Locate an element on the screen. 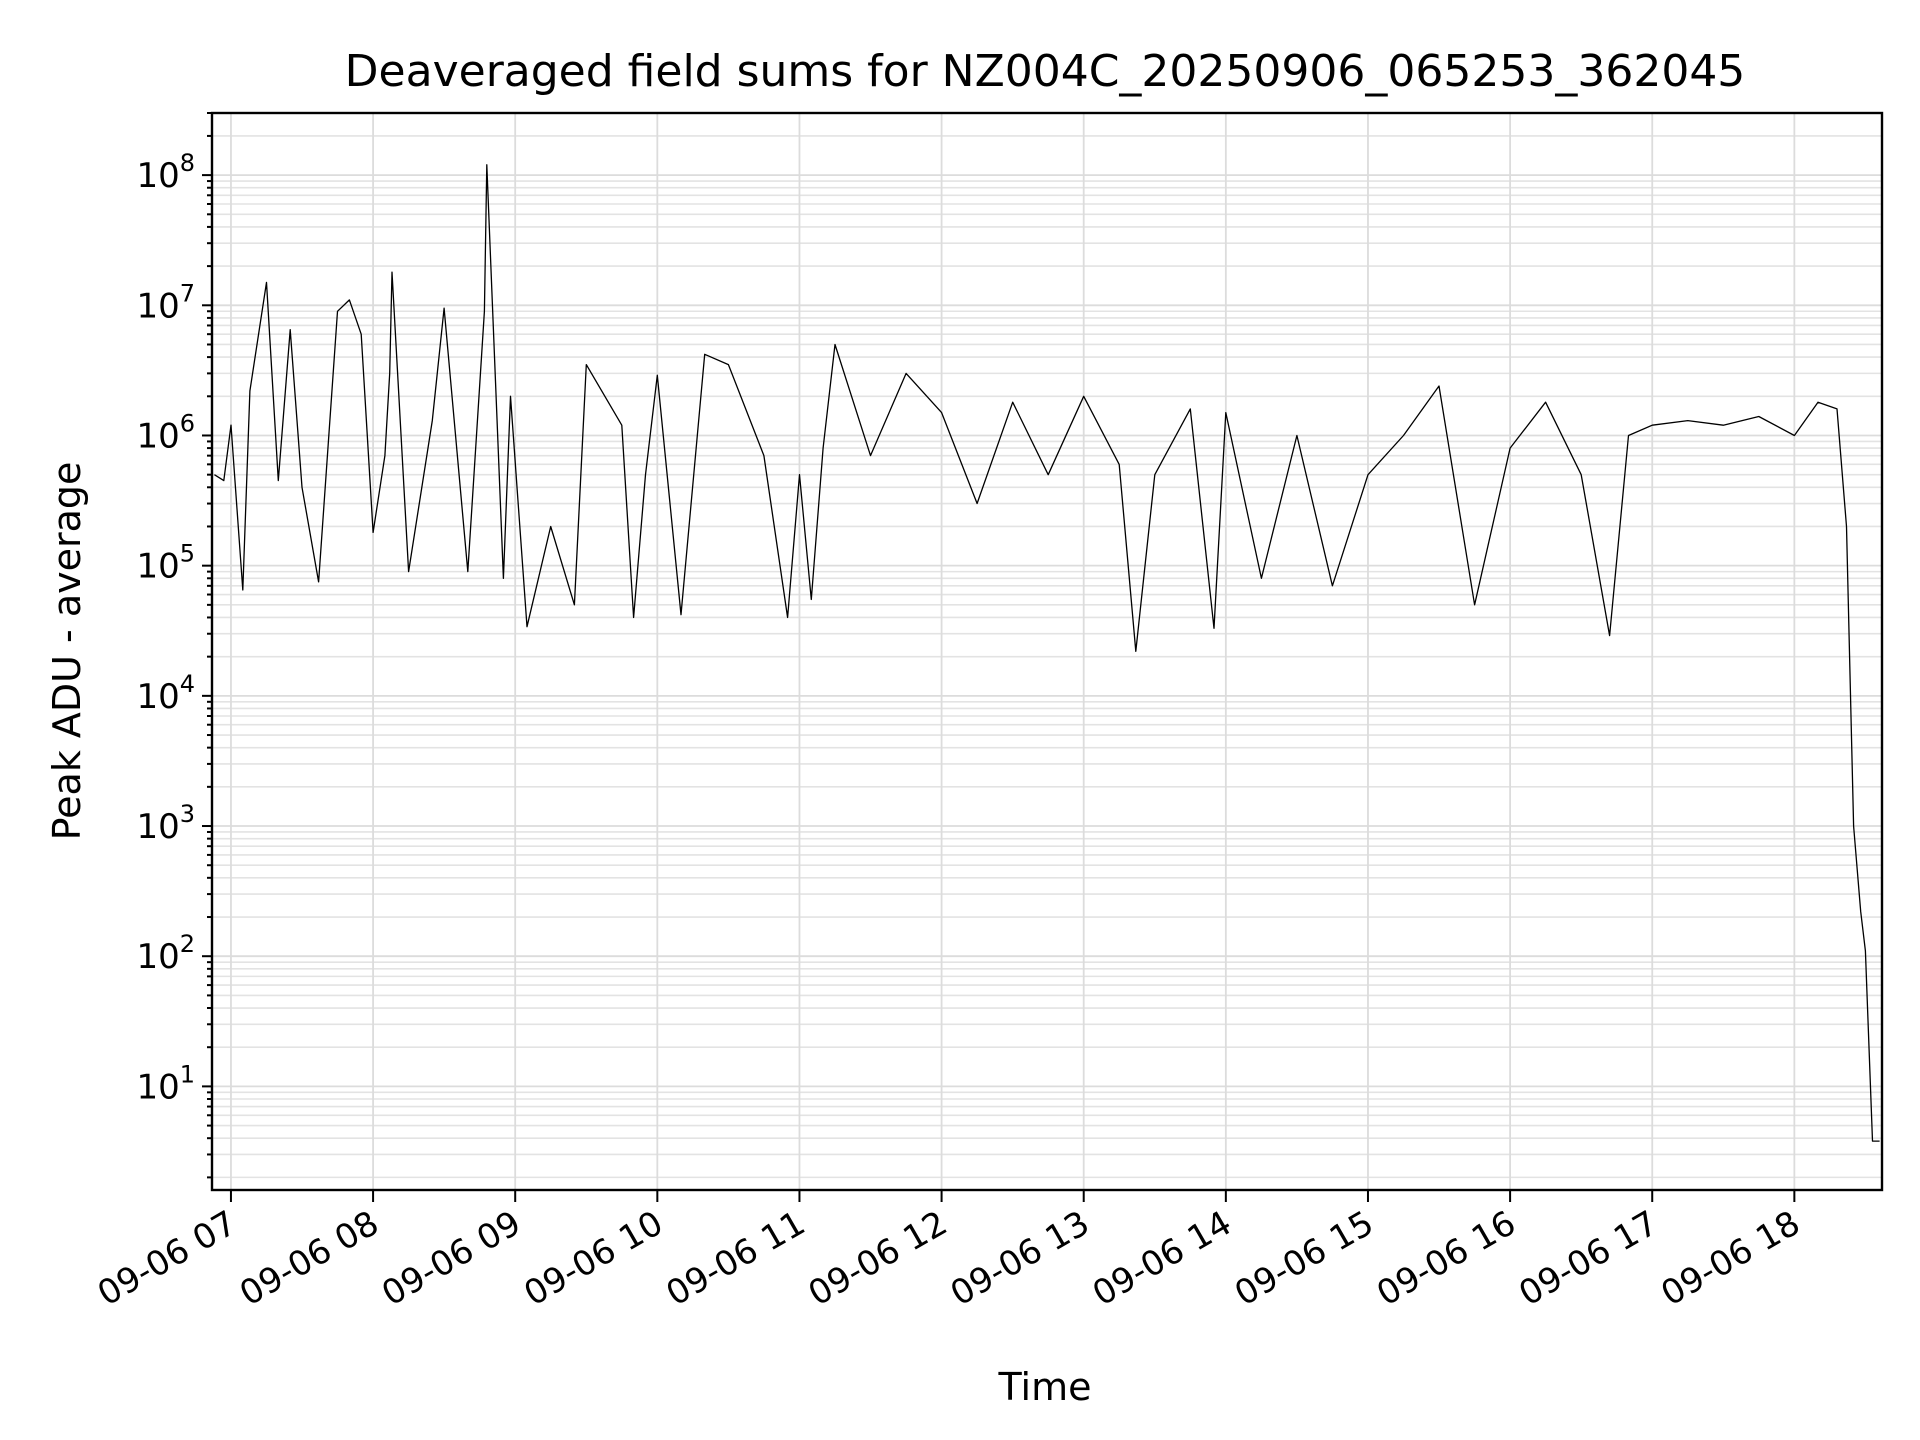 The width and height of the screenshot is (1920, 1440). y-tick-label: 10⁴ is located at coordinates (165, 693).